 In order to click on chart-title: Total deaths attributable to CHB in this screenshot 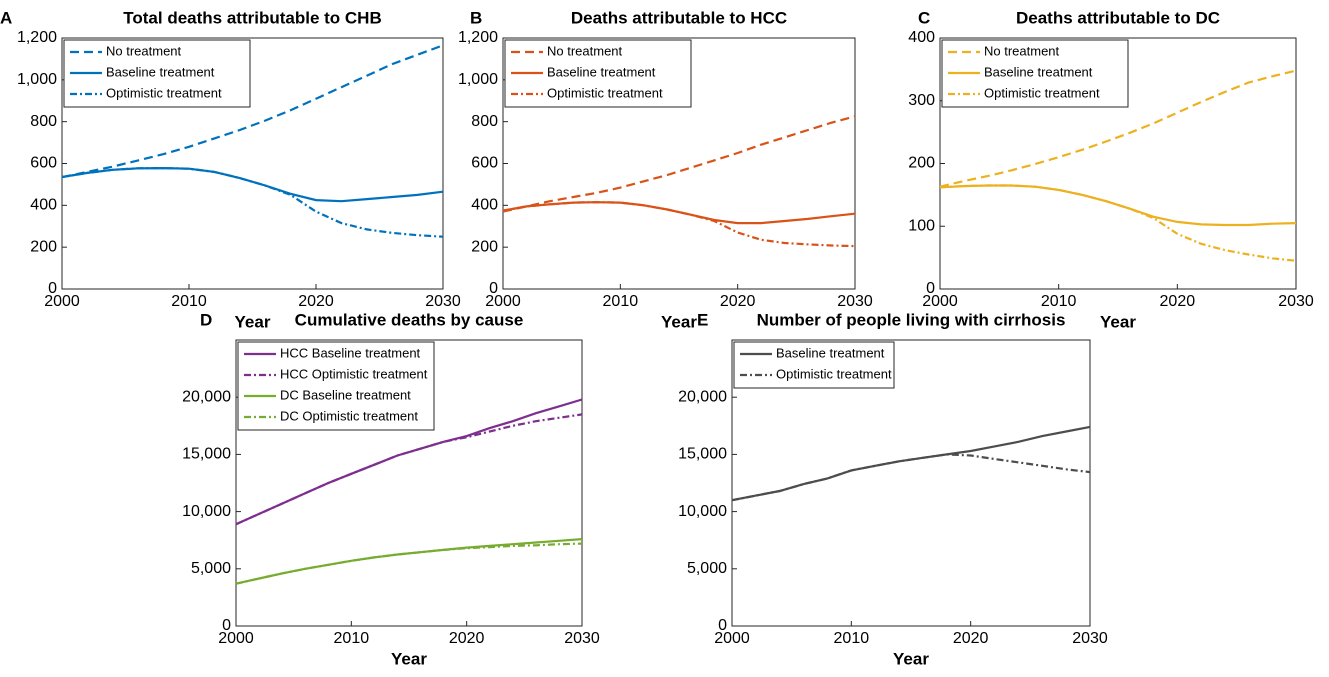, I will do `click(252, 17)`.